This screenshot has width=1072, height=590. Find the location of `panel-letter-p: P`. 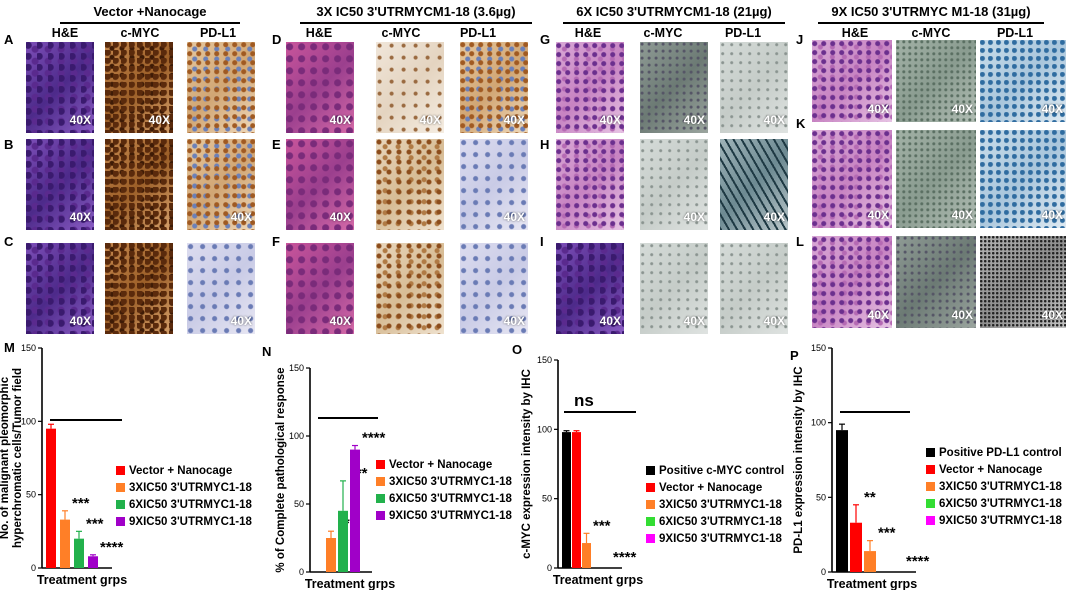

panel-letter-p: P is located at coordinates (794, 355).